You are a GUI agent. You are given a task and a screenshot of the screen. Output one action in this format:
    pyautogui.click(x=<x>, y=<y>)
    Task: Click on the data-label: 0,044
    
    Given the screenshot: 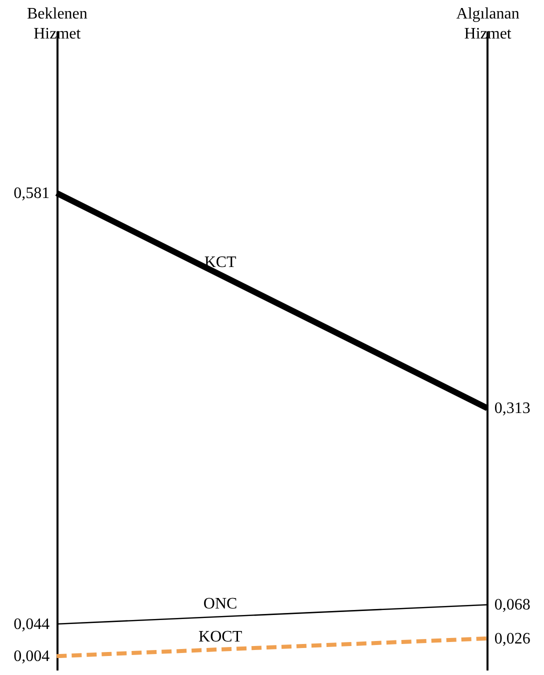 What is the action you would take?
    pyautogui.click(x=32, y=625)
    